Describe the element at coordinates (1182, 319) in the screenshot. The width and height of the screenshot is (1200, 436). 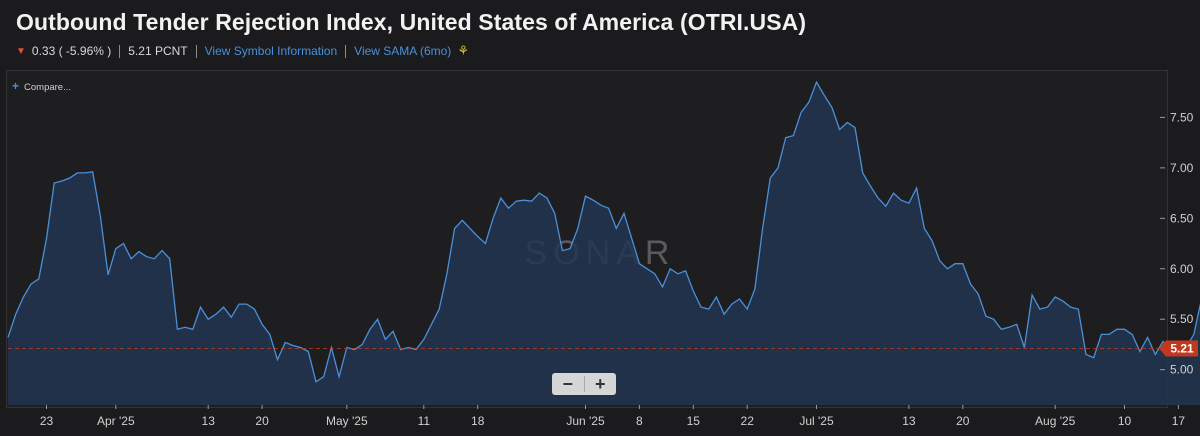
I see `y-tick-label: 5.50` at that location.